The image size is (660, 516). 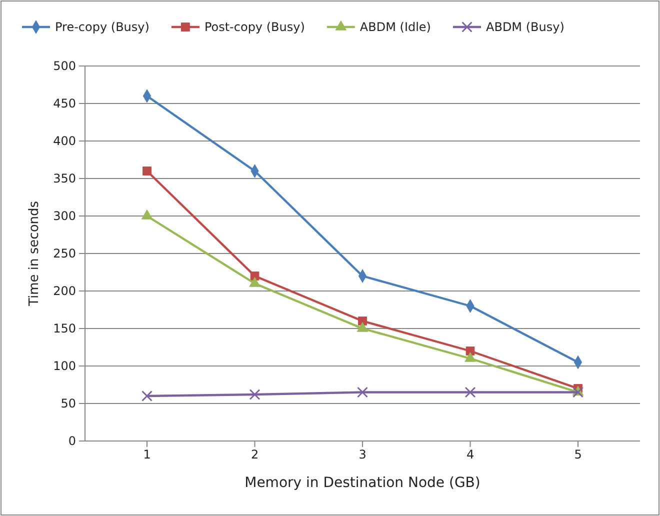 What do you see at coordinates (362, 483) in the screenshot?
I see `x-axis-title: Memory in Destination Node (GB)` at bounding box center [362, 483].